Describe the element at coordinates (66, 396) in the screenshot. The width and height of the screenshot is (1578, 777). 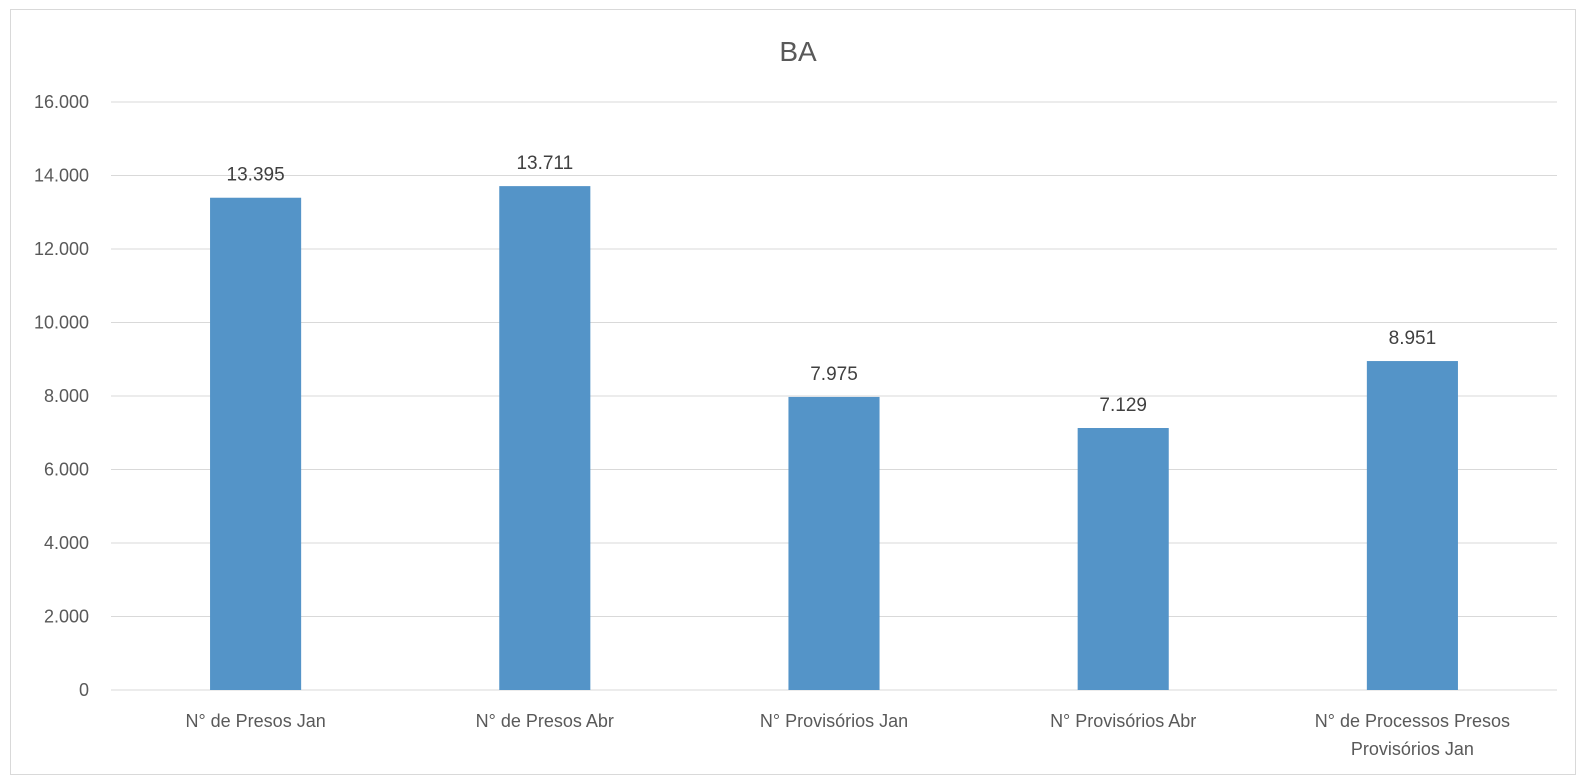
I see `y-tick-label: 8.000` at that location.